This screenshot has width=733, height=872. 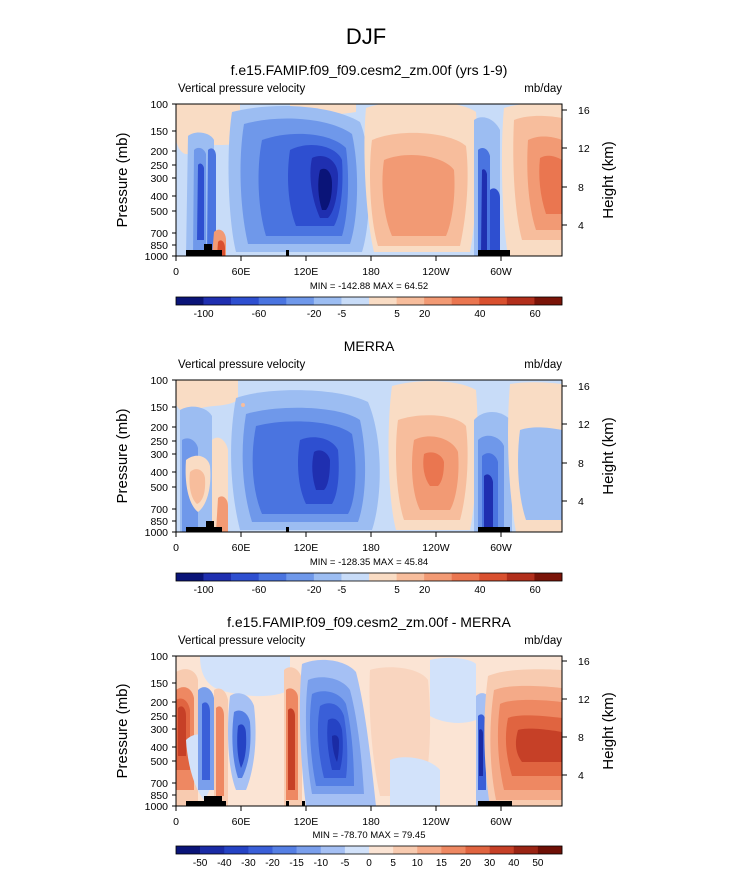 I want to click on colorbar-labels: -100 -60 -20 -5 5 20 40 60, so click(x=368, y=314).